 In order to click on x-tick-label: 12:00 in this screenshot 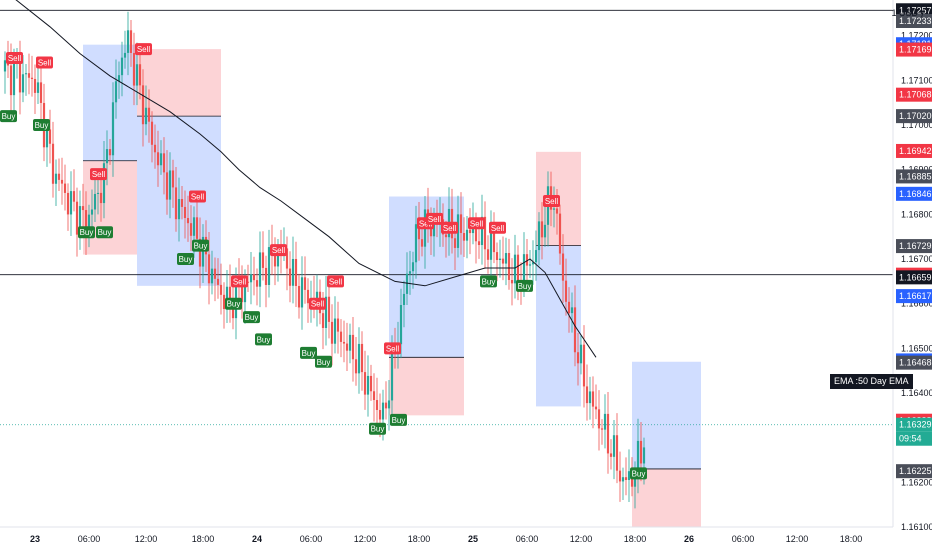, I will do `click(581, 539)`.